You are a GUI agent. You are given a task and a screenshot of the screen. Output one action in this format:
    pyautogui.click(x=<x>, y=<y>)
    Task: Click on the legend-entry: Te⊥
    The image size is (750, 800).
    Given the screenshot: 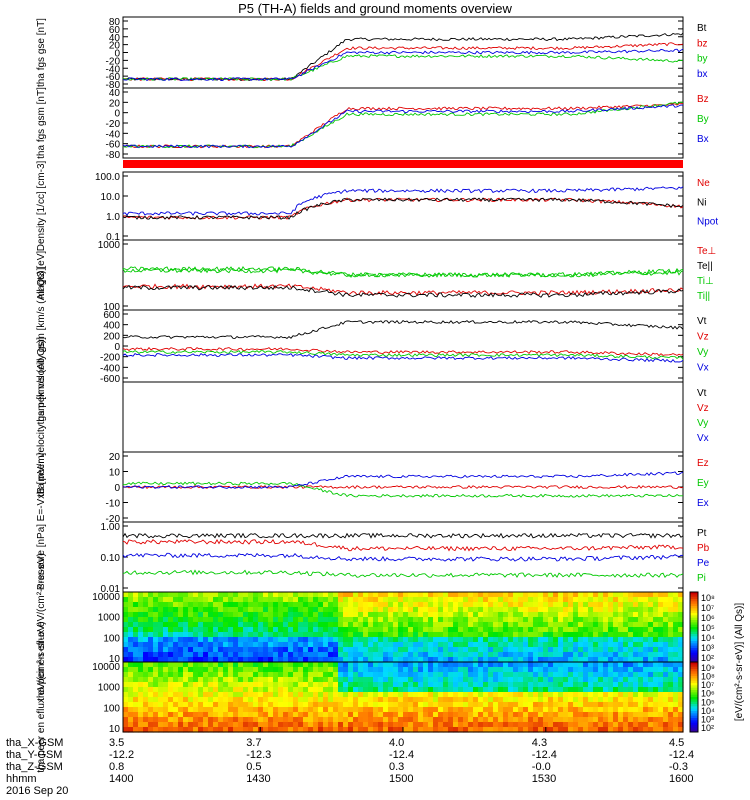 What is the action you would take?
    pyautogui.click(x=706, y=251)
    